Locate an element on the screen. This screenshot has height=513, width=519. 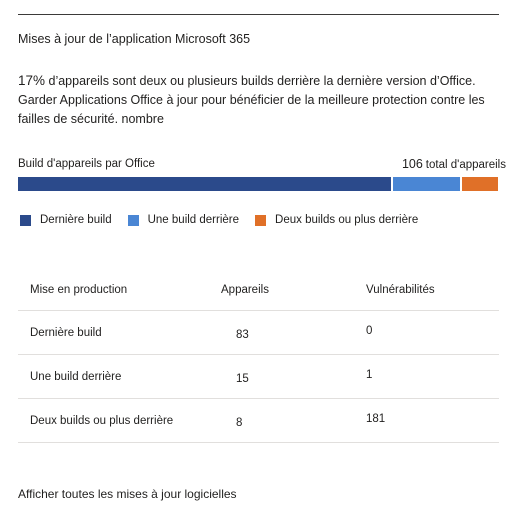
bar-total: 106 total d'appareils is located at coordinates (454, 164).